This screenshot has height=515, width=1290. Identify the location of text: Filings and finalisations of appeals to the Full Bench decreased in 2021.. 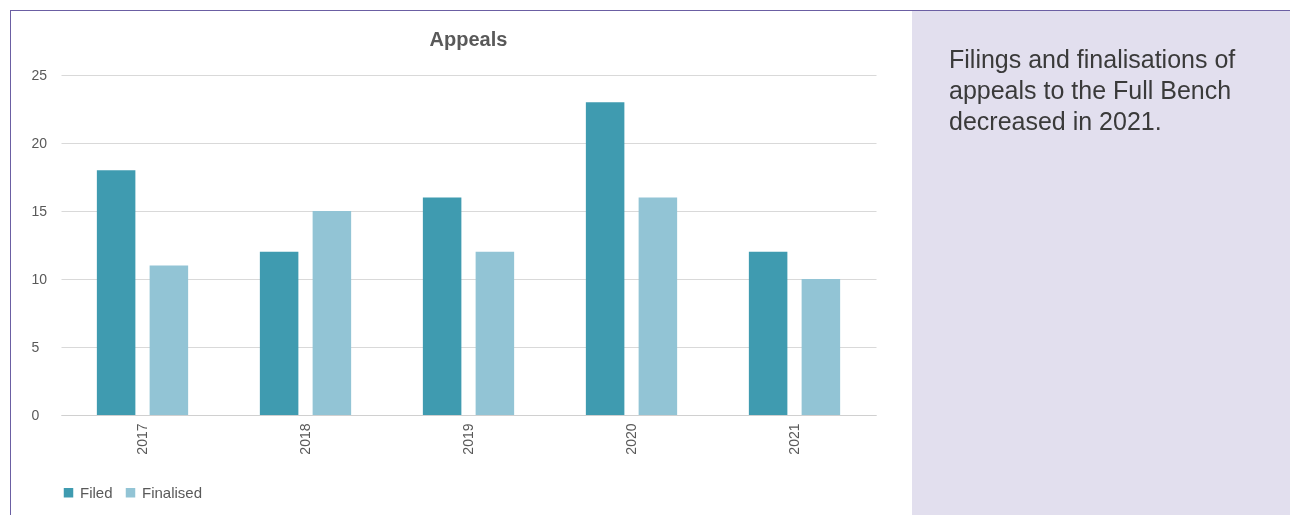
(1093, 90).